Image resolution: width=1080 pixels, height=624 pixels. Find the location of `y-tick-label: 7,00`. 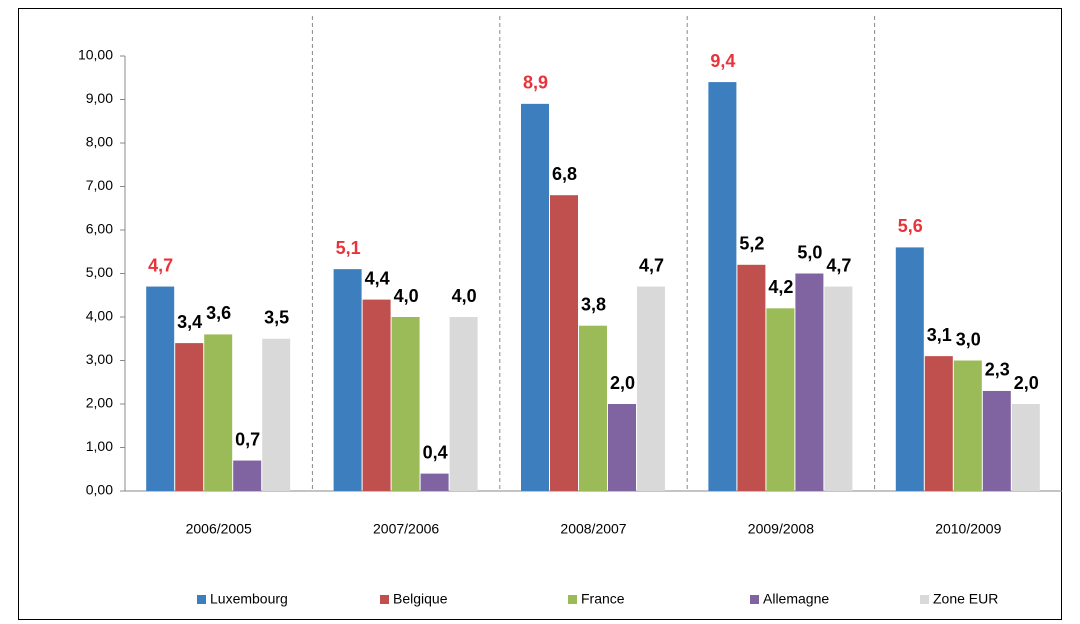

y-tick-label: 7,00 is located at coordinates (99, 185).